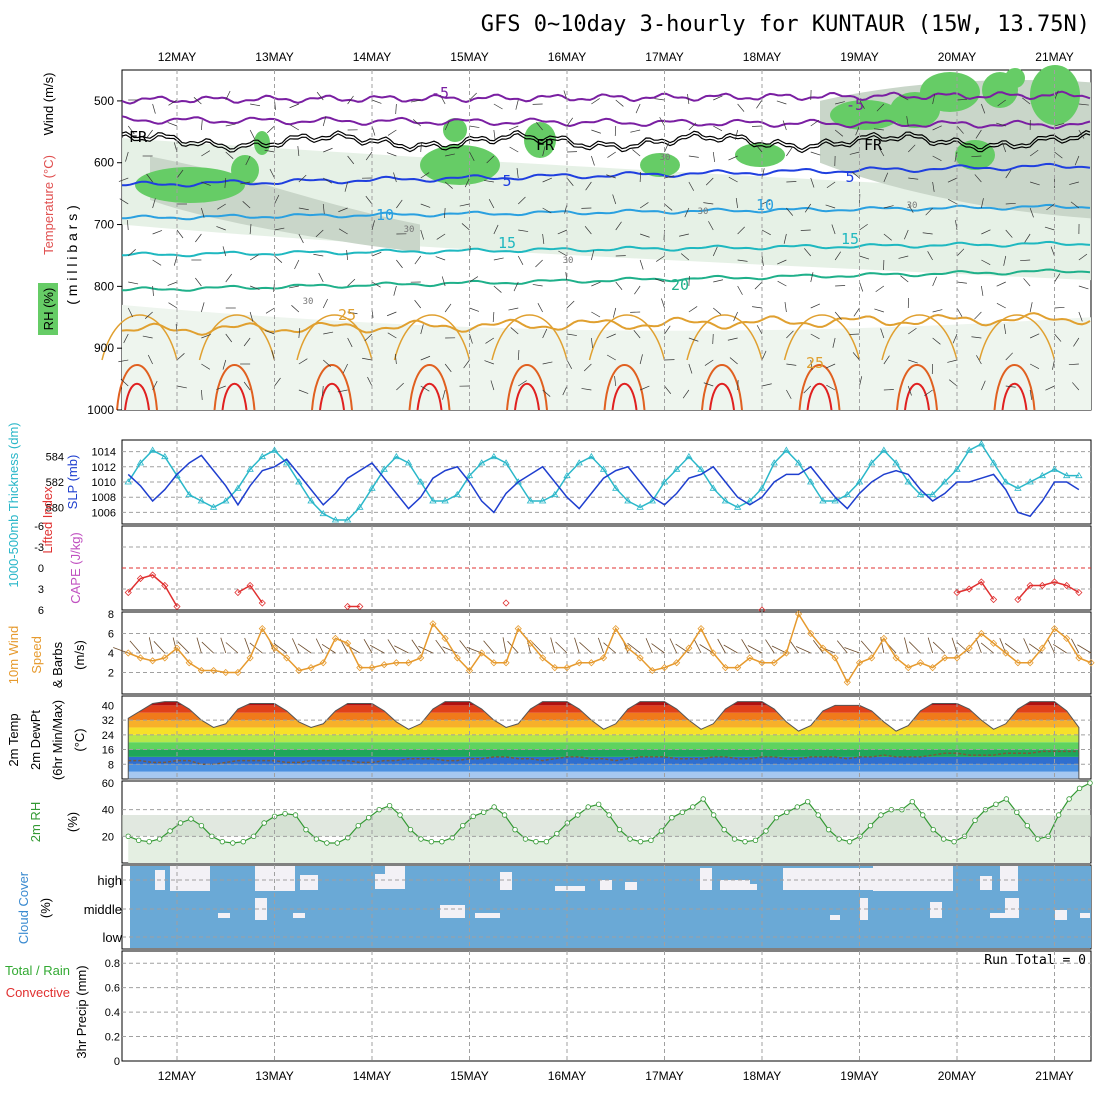  What do you see at coordinates (469, 1076) in the screenshot?
I see `day-label-bottom: 15MAY` at bounding box center [469, 1076].